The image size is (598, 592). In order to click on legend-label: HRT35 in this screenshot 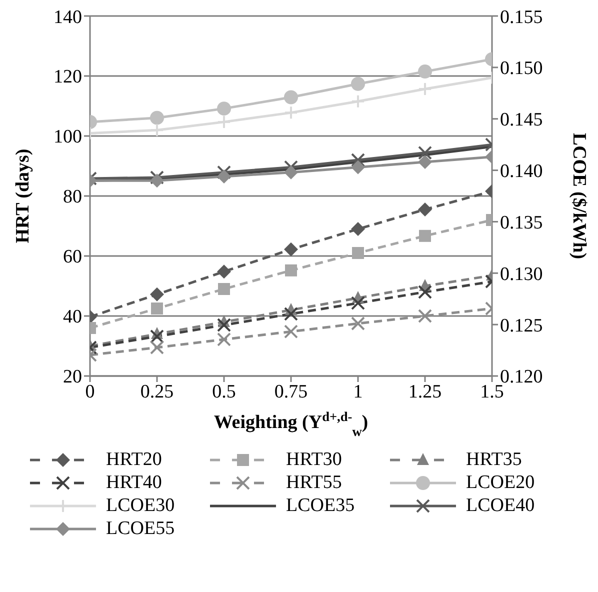, I will do `click(494, 459)`.